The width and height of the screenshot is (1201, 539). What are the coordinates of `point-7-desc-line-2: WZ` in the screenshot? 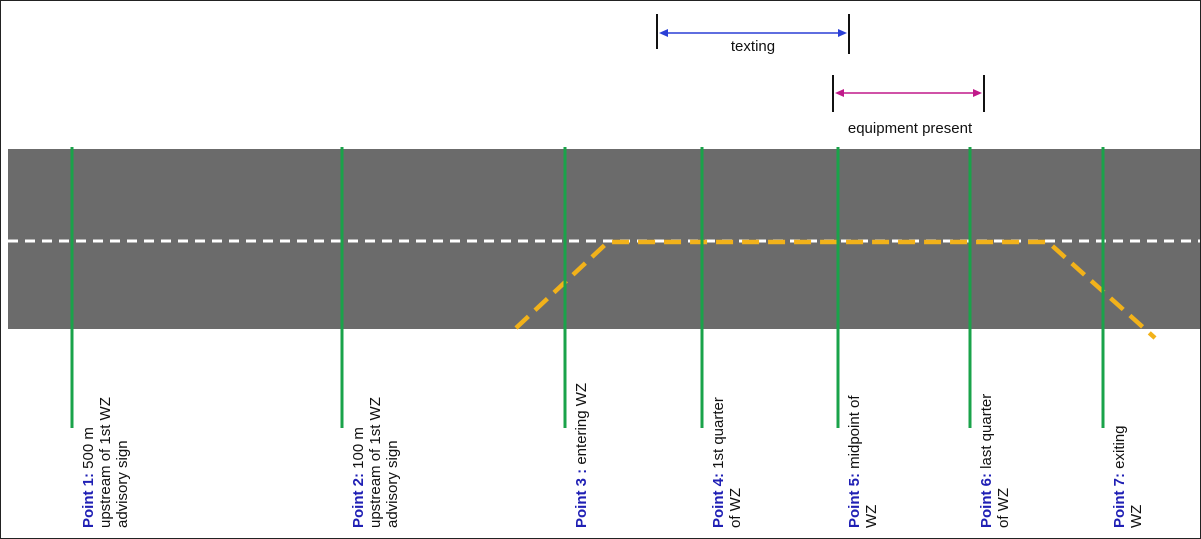 It's located at (1136, 516).